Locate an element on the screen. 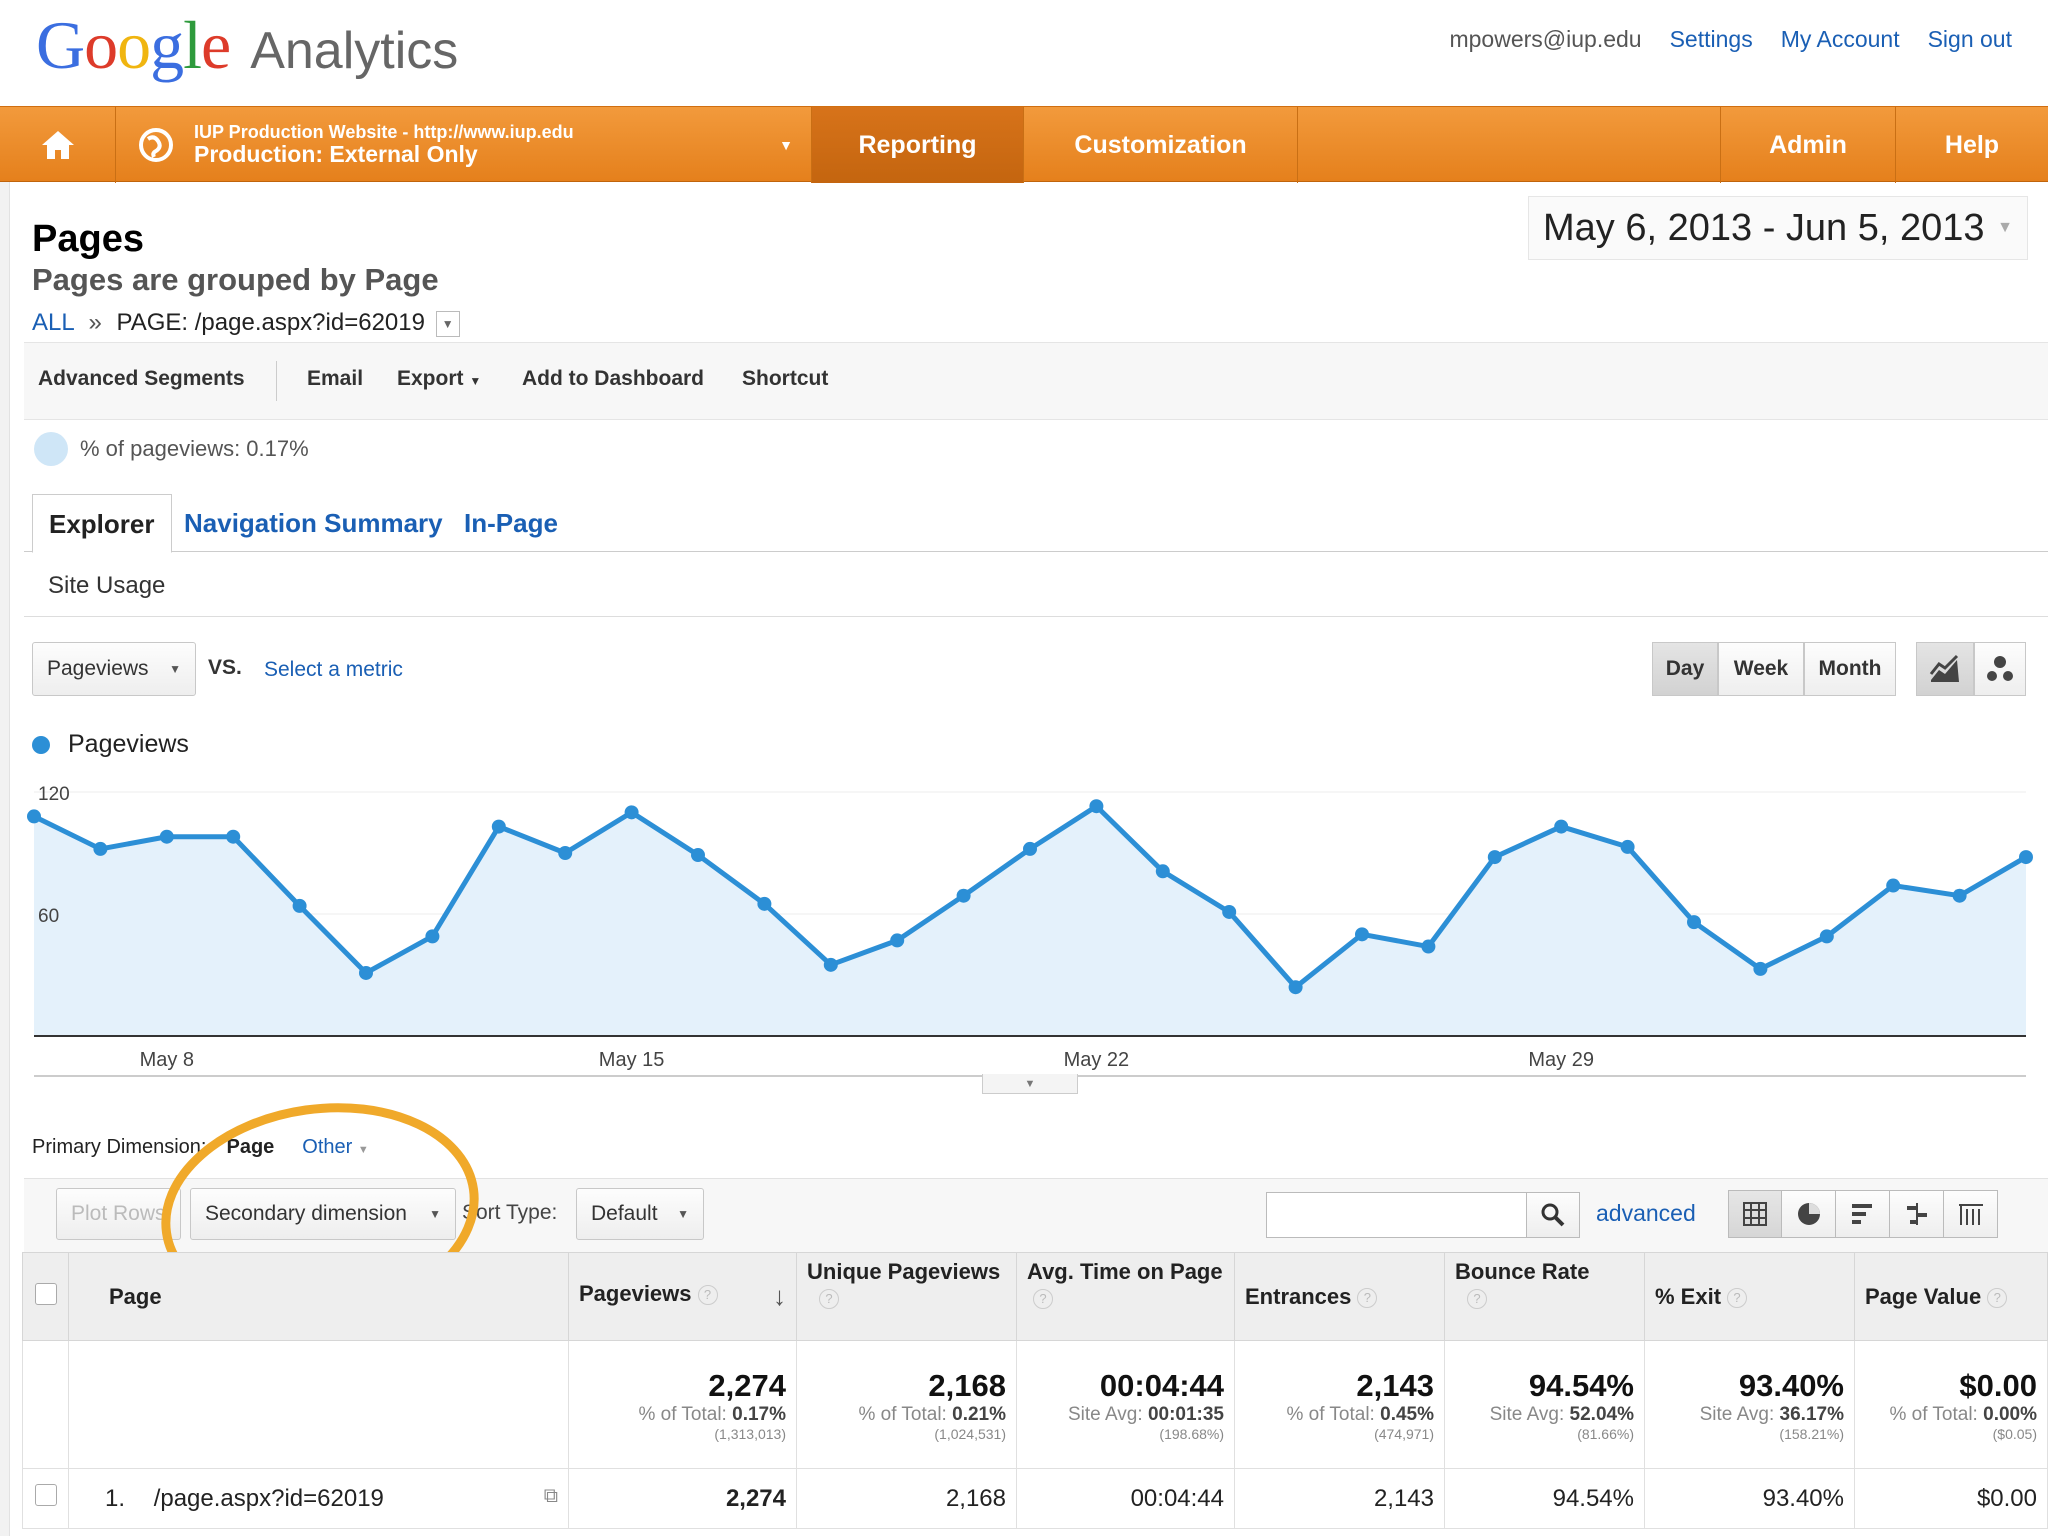  performance-view-button is located at coordinates (1863, 1214).